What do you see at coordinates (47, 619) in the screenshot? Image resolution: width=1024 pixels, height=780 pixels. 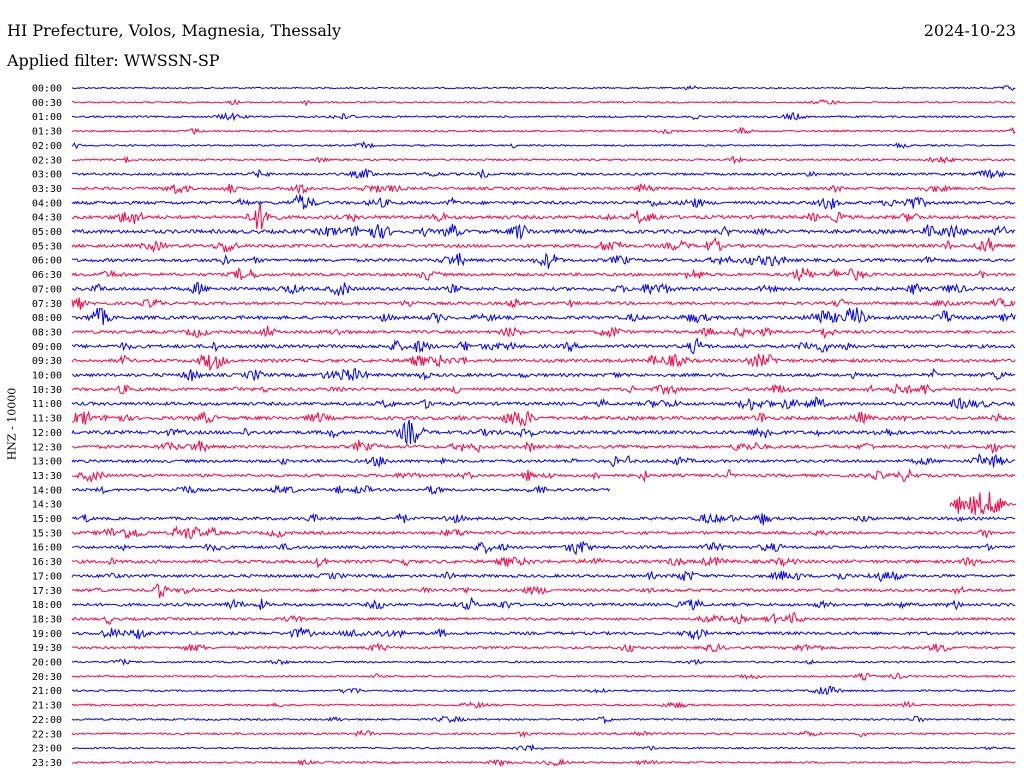 I see `row-time-label: 18:30` at bounding box center [47, 619].